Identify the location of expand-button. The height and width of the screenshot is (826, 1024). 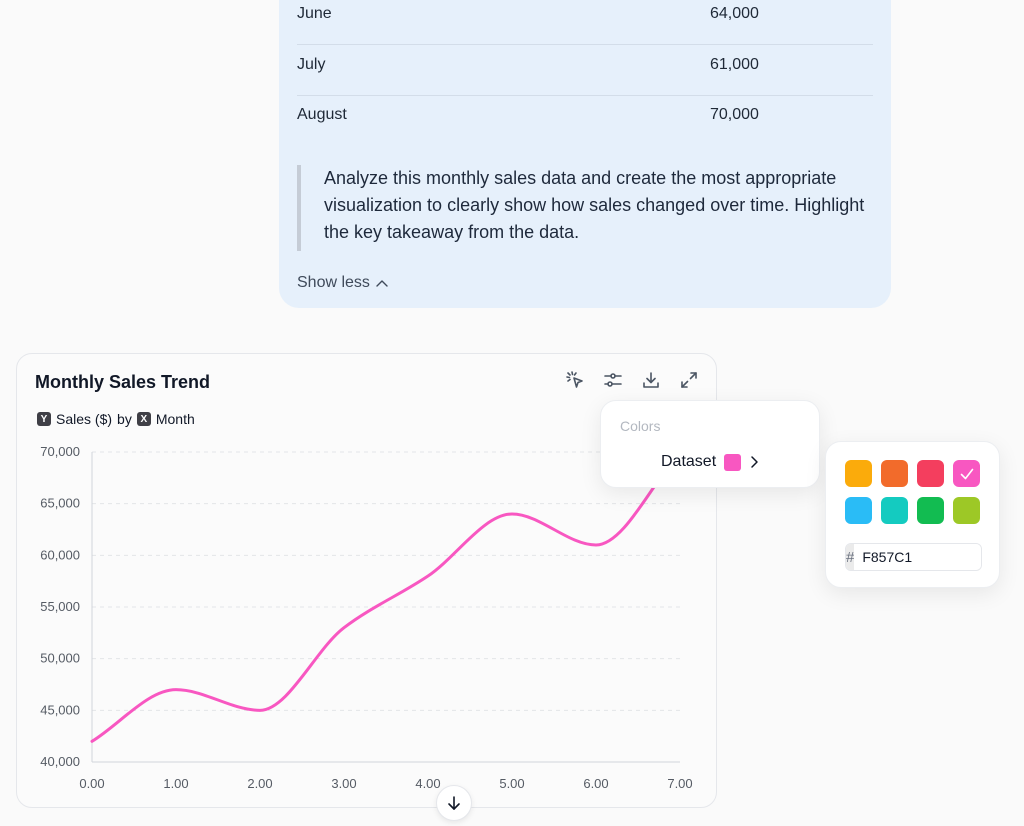
(689, 380).